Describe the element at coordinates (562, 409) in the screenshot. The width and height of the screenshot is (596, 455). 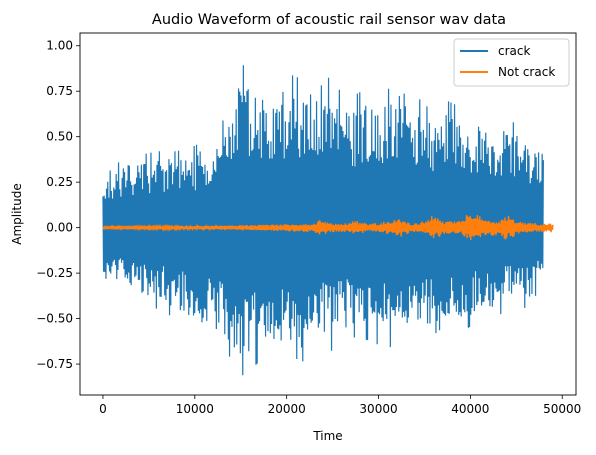
I see `x-tick-label: 50000` at that location.